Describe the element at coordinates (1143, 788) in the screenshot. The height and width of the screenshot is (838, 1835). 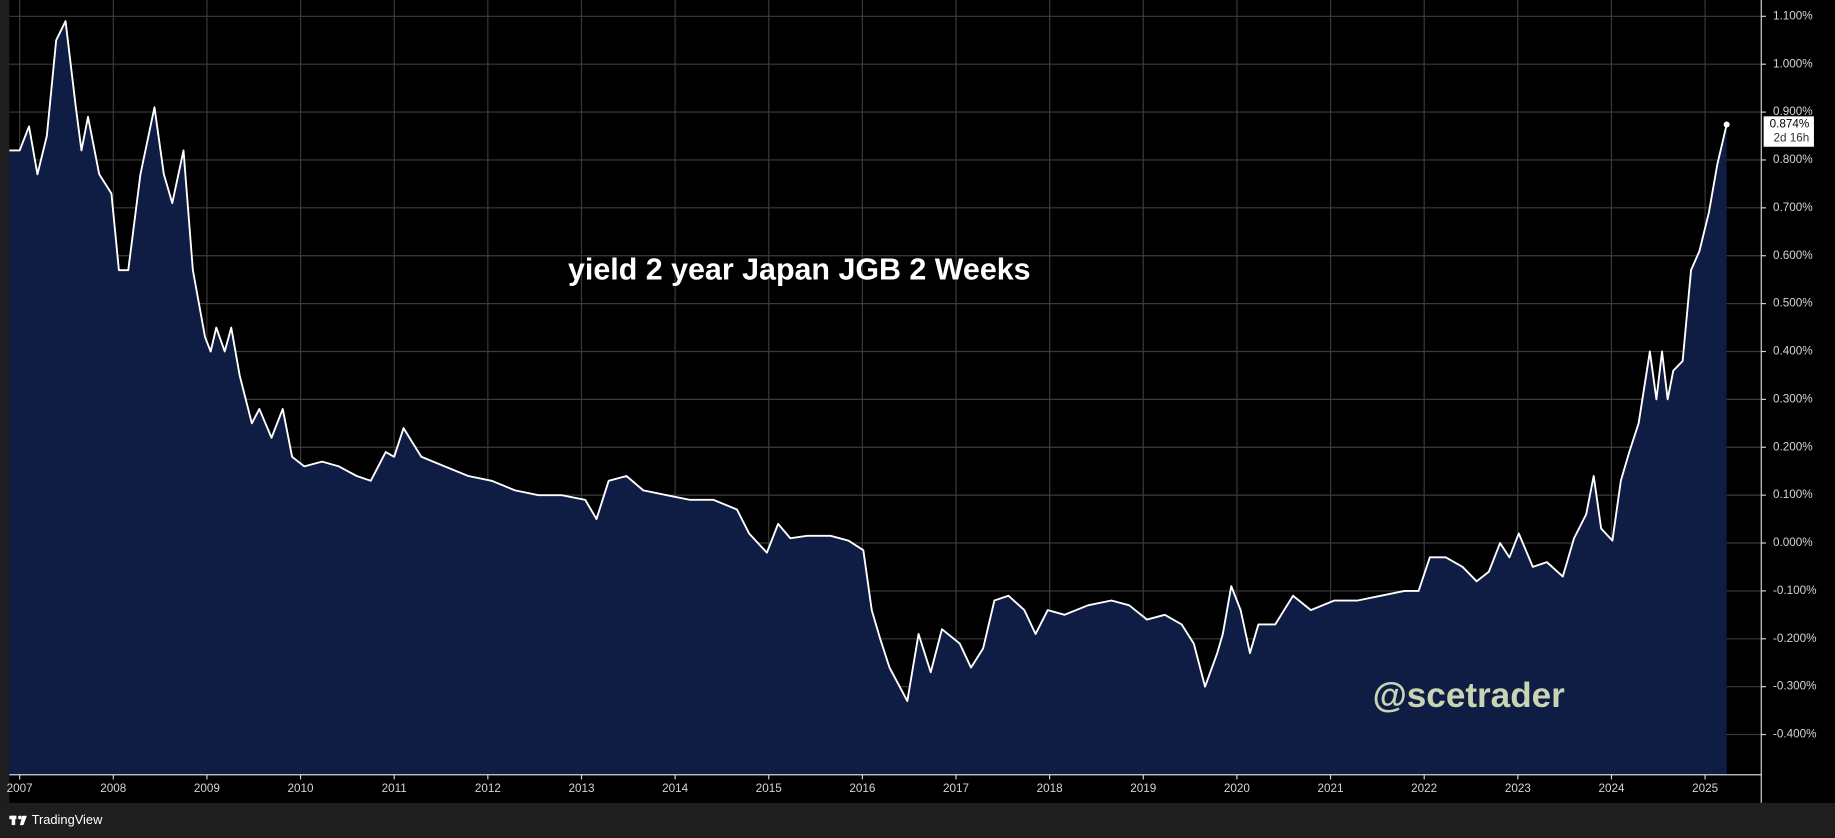
I see `x-tick-label: 2019` at that location.